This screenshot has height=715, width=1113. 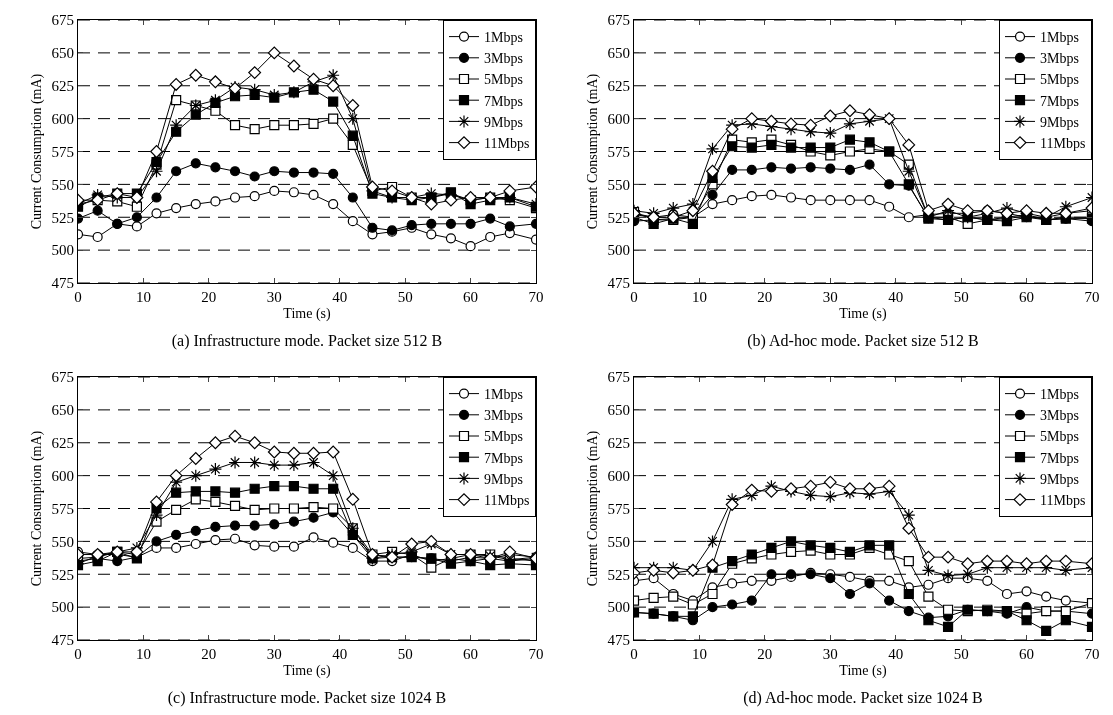 I want to click on text: (a) Infrastructure mode. Packet size 512 B, so click(x=307, y=341).